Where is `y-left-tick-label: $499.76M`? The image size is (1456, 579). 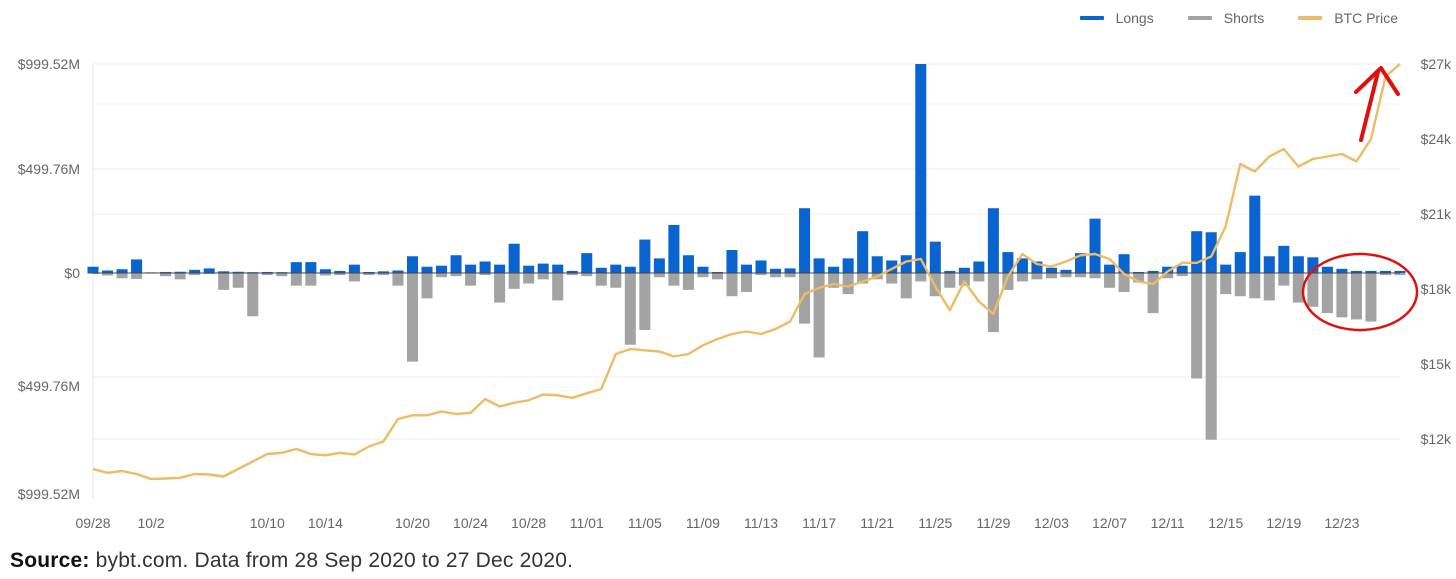 y-left-tick-label: $499.76M is located at coordinates (49, 169).